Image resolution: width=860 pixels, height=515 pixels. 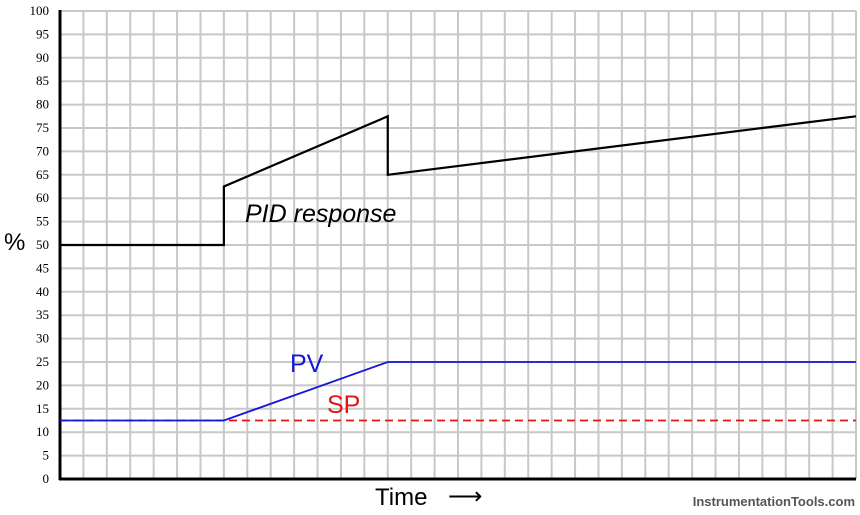 What do you see at coordinates (401, 497) in the screenshot?
I see `x-axis-label: Time` at bounding box center [401, 497].